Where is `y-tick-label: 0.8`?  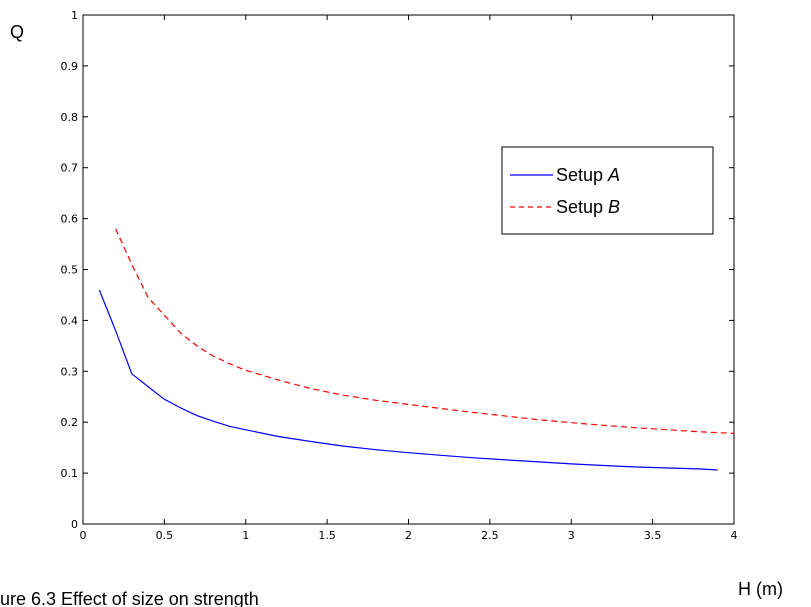 y-tick-label: 0.8 is located at coordinates (70, 117).